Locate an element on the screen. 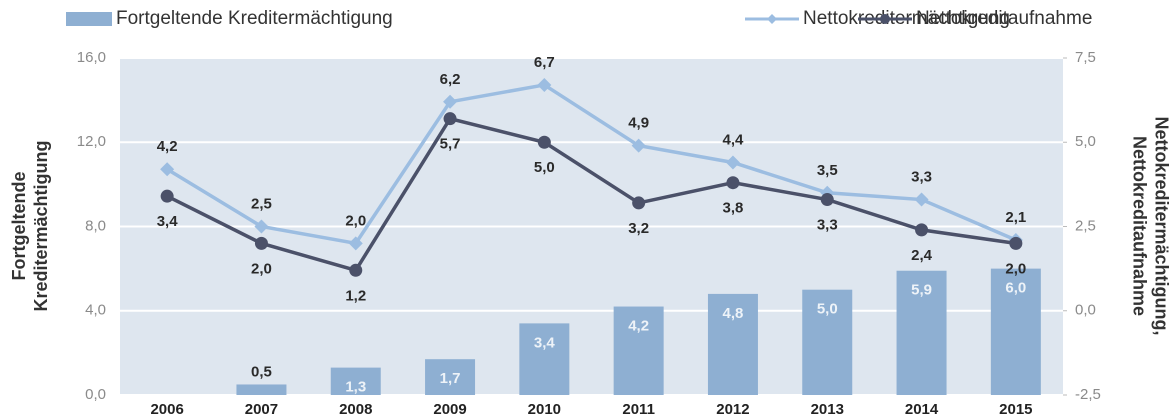  y2-tick-label: -2,5 is located at coordinates (1088, 394).